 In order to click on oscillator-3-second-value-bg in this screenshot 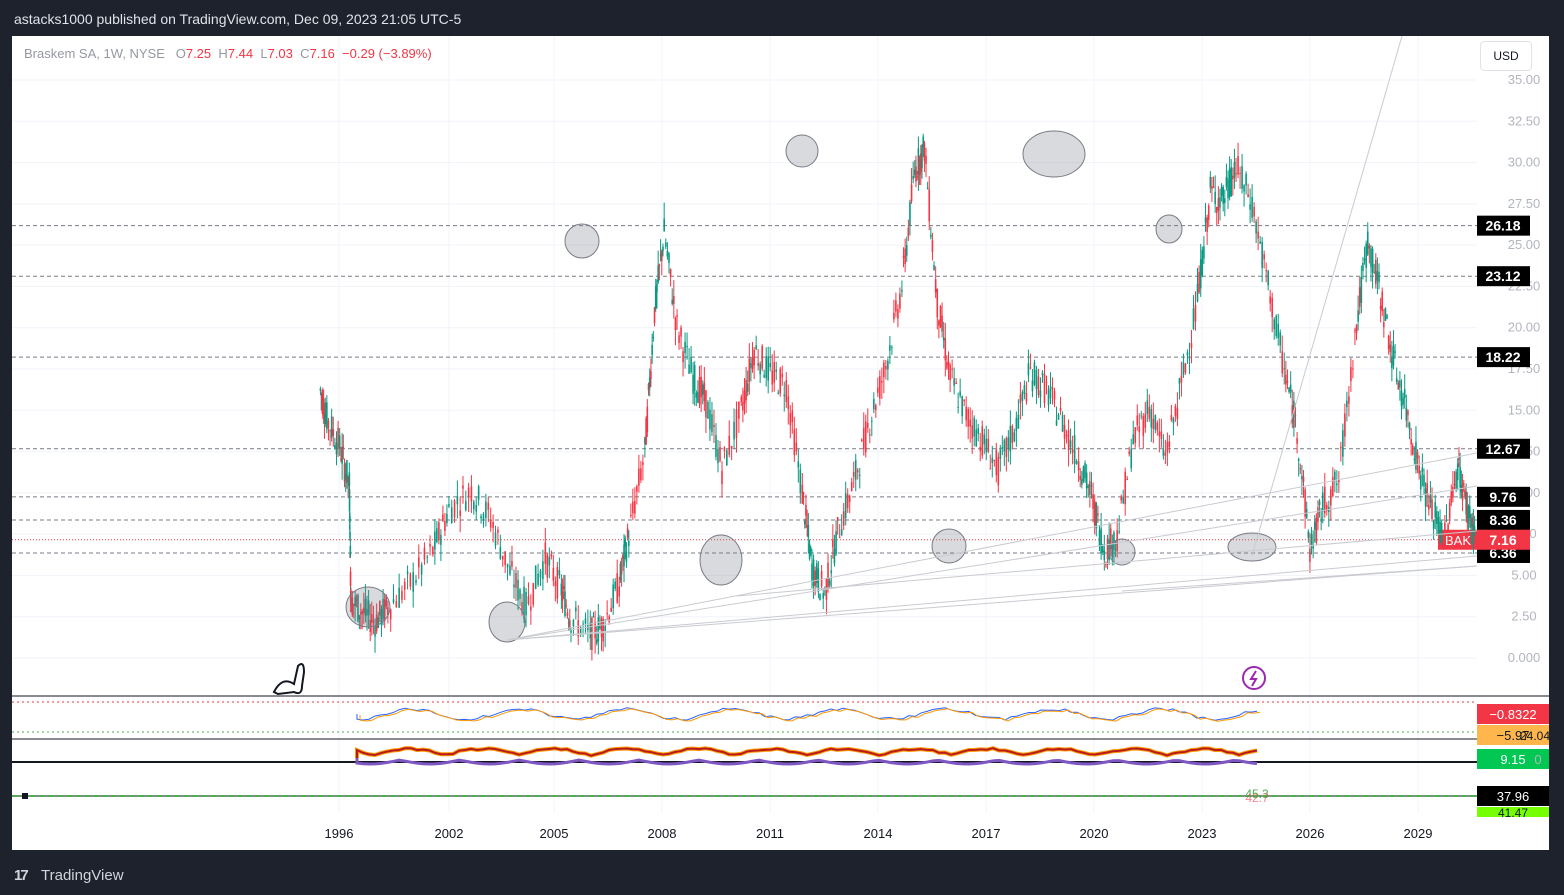, I will do `click(1513, 812)`.